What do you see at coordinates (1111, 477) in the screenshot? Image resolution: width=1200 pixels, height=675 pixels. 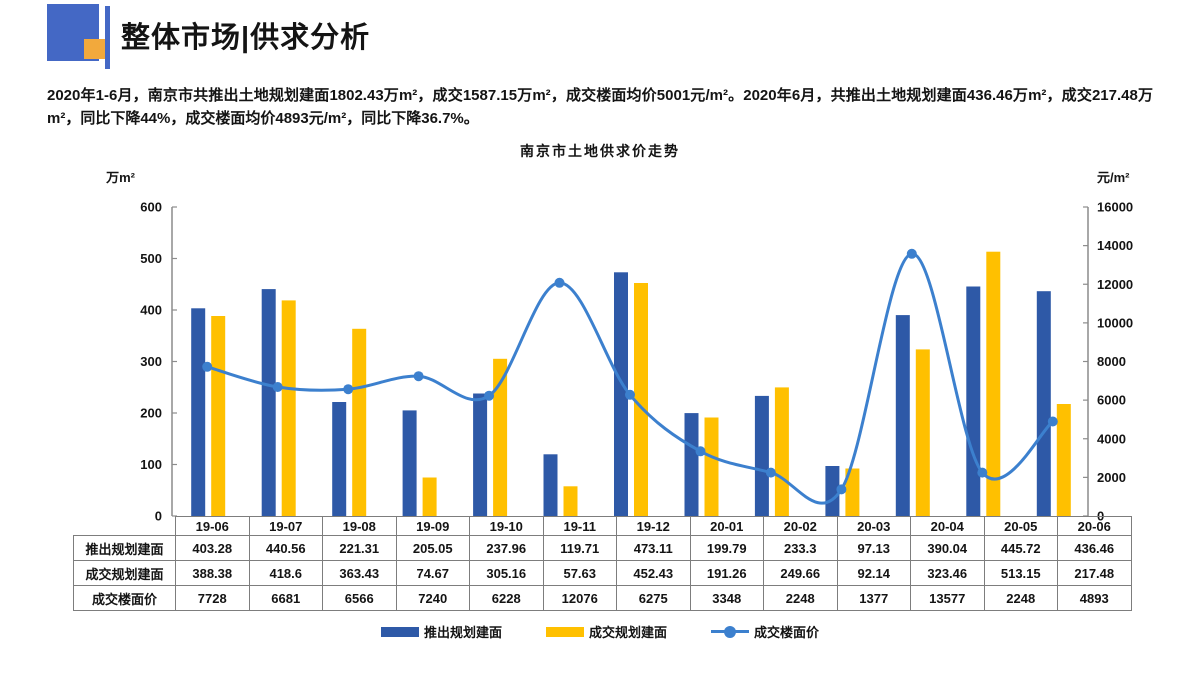 I see `right-axis-tick-label: 2000` at bounding box center [1111, 477].